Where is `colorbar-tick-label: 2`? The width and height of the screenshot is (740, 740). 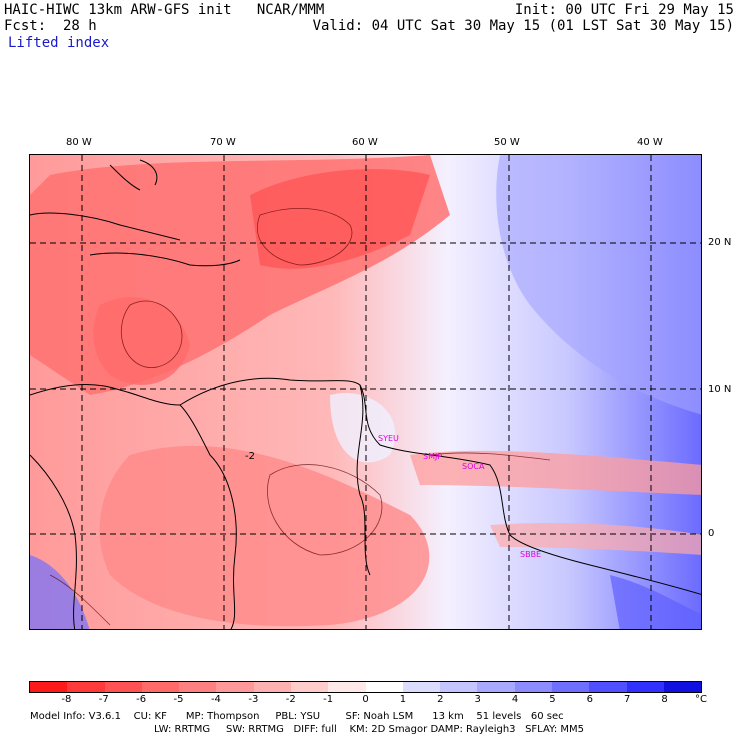
colorbar-tick-label: 2 is located at coordinates (440, 699).